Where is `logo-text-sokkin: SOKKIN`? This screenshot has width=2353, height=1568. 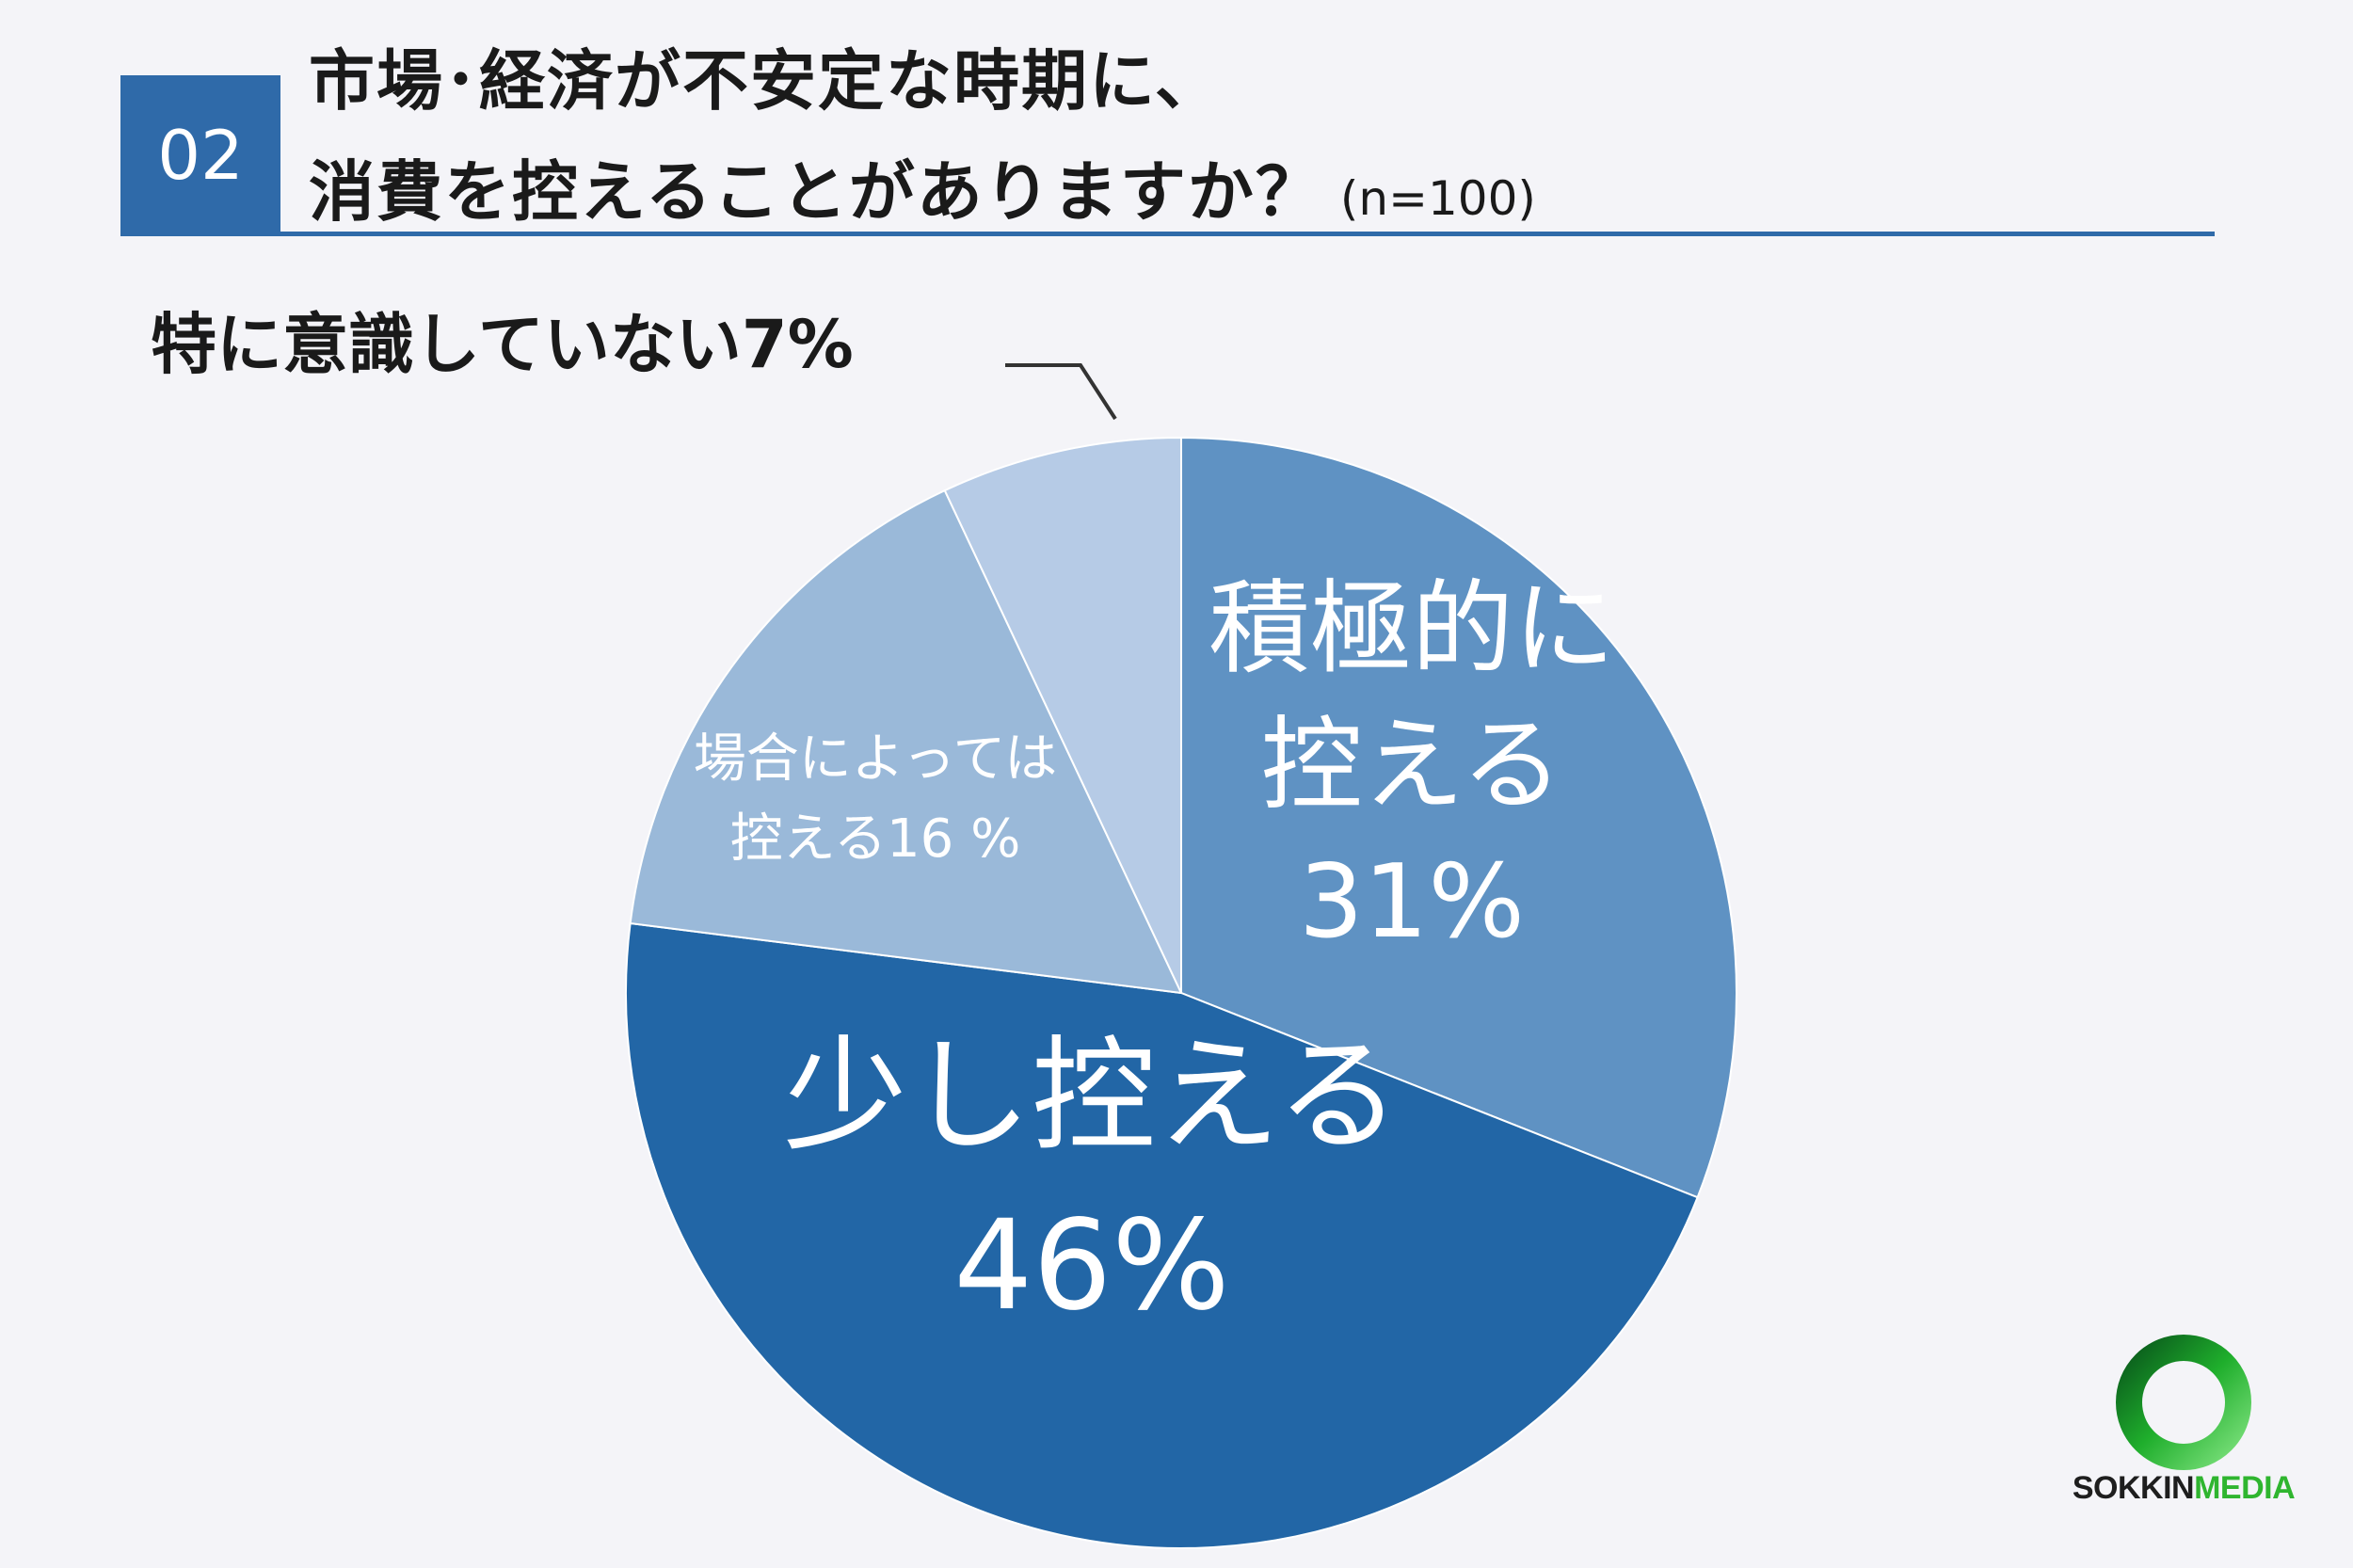
logo-text-sokkin: SOKKIN is located at coordinates (2134, 1488).